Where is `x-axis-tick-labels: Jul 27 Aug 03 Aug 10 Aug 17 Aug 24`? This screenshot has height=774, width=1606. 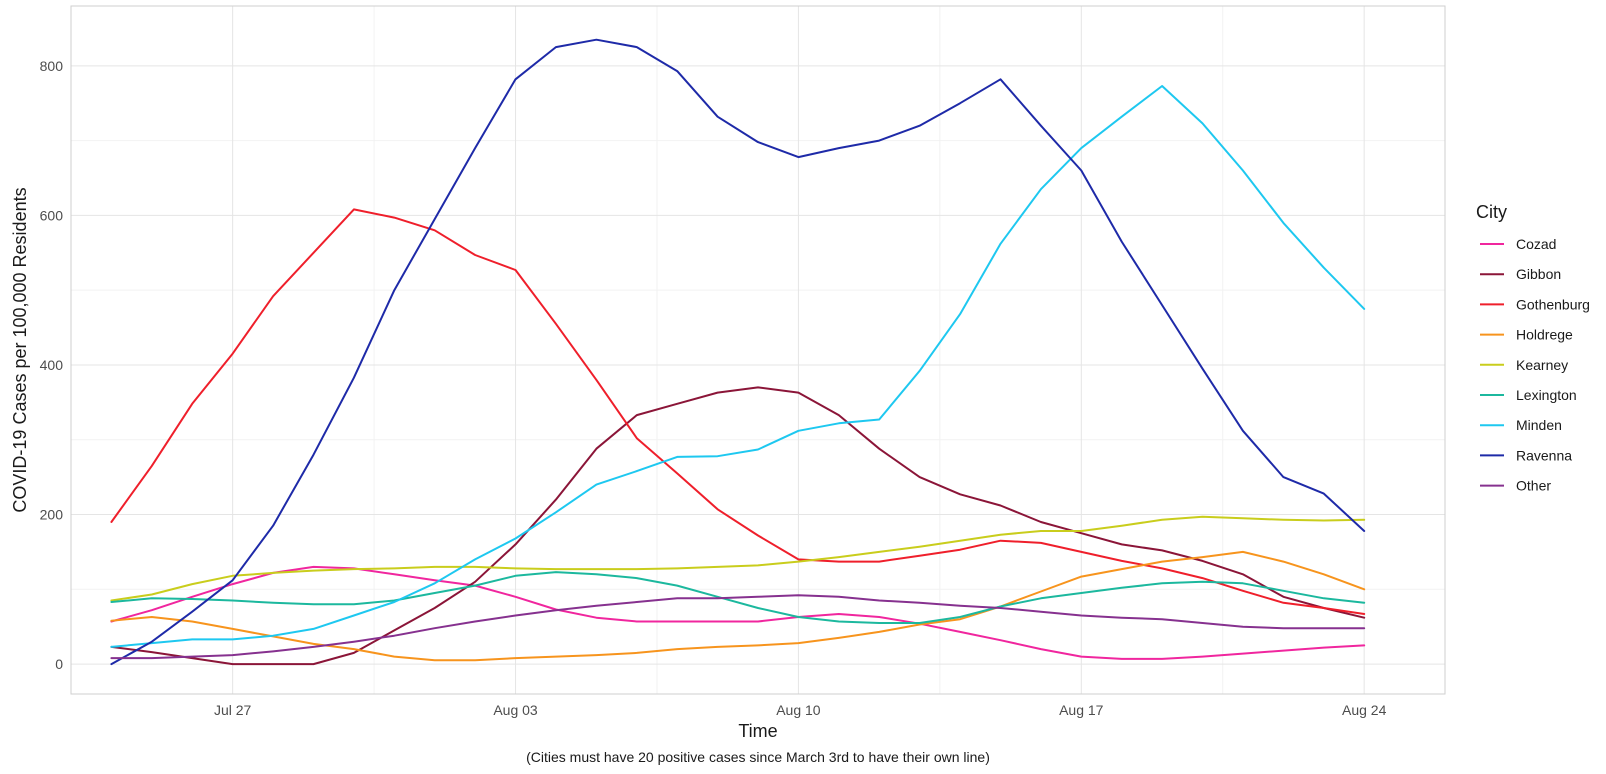
x-axis-tick-labels: Jul 27 Aug 03 Aug 10 Aug 17 Aug 24 is located at coordinates (800, 710).